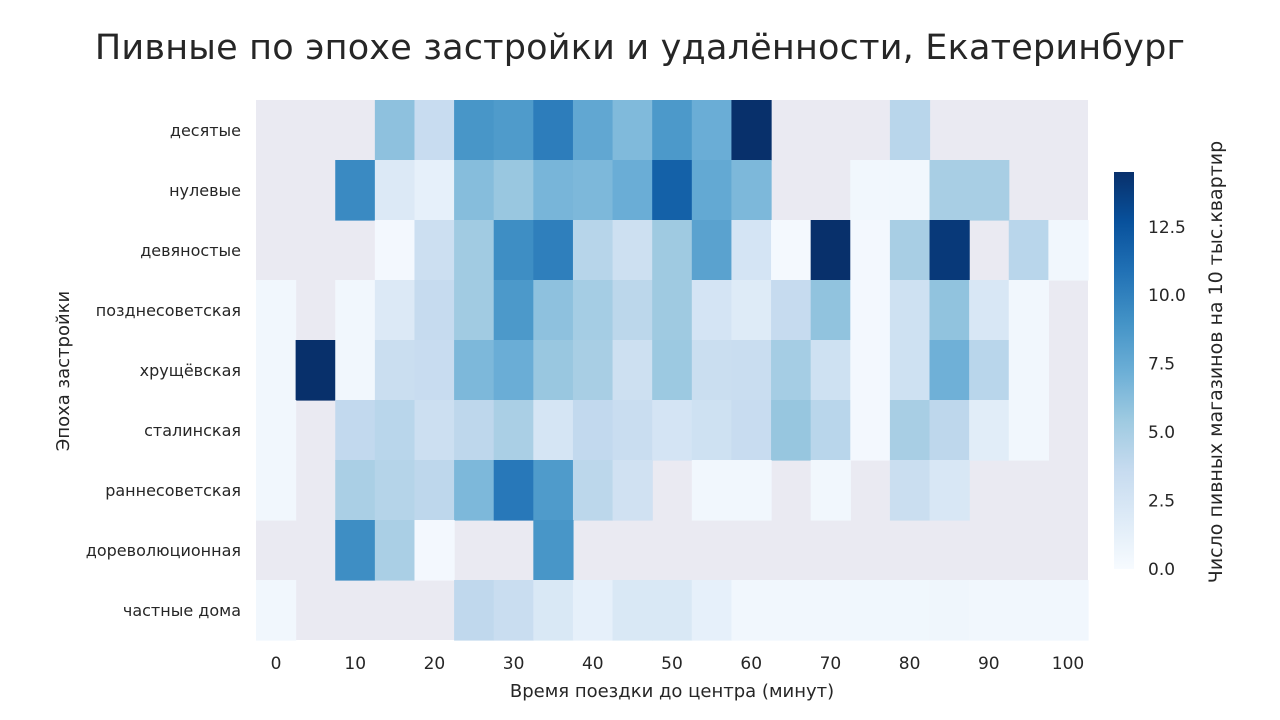 This screenshot has width=1280, height=720. What do you see at coordinates (205, 130) in the screenshot?
I see `y-tick-label: десятые` at bounding box center [205, 130].